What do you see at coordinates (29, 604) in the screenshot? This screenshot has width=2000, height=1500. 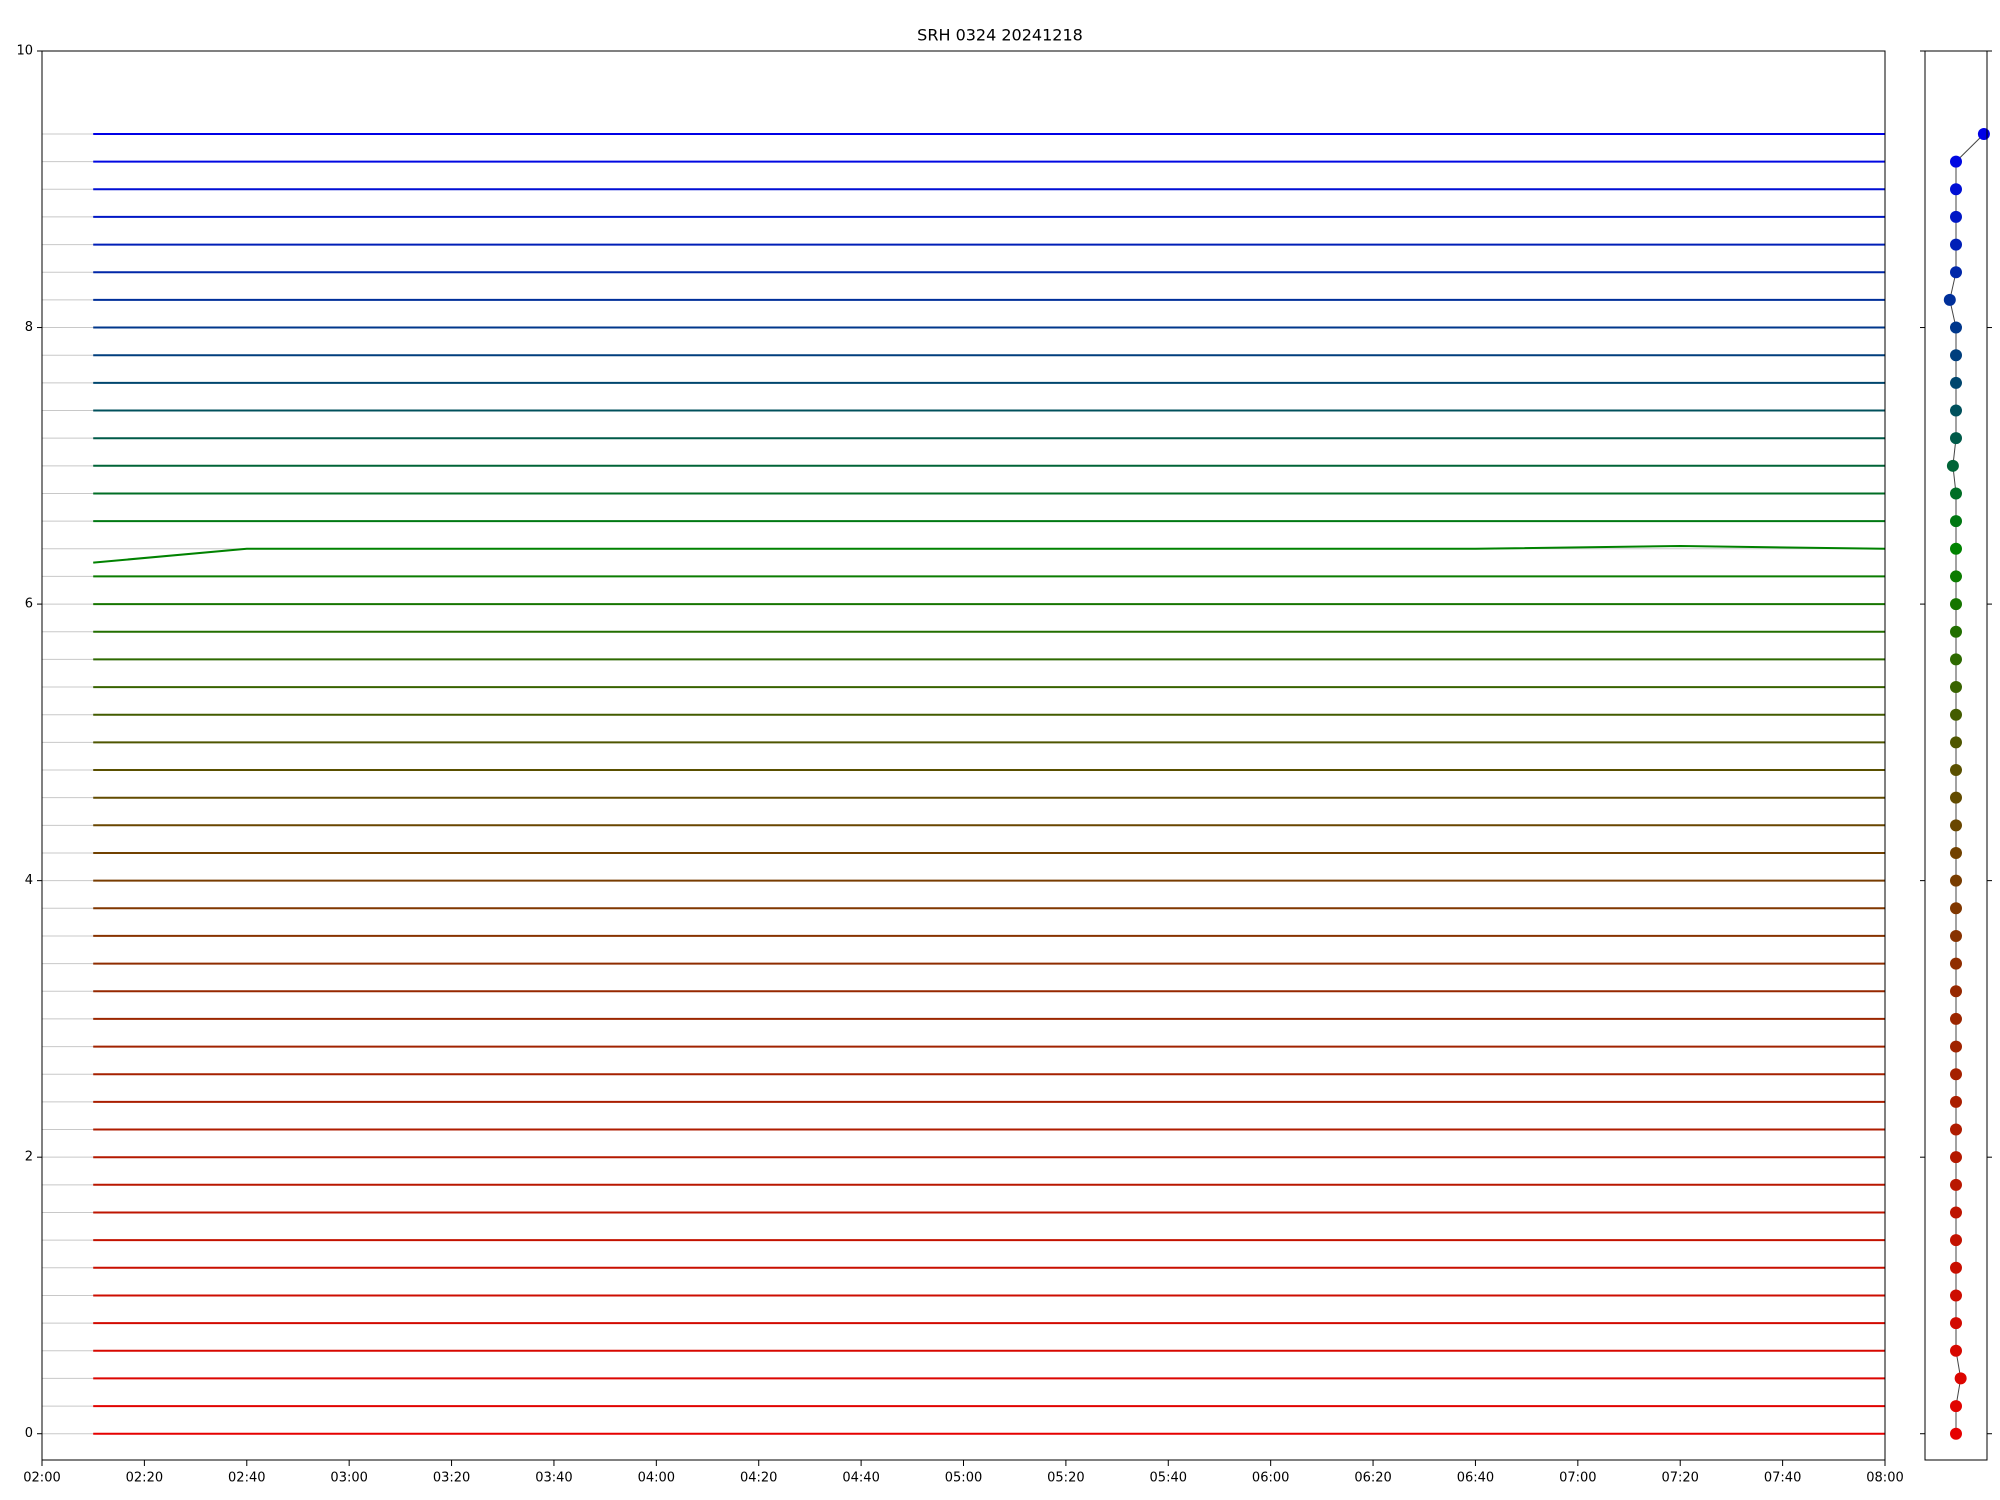 I see `y-tick-label: 6` at bounding box center [29, 604].